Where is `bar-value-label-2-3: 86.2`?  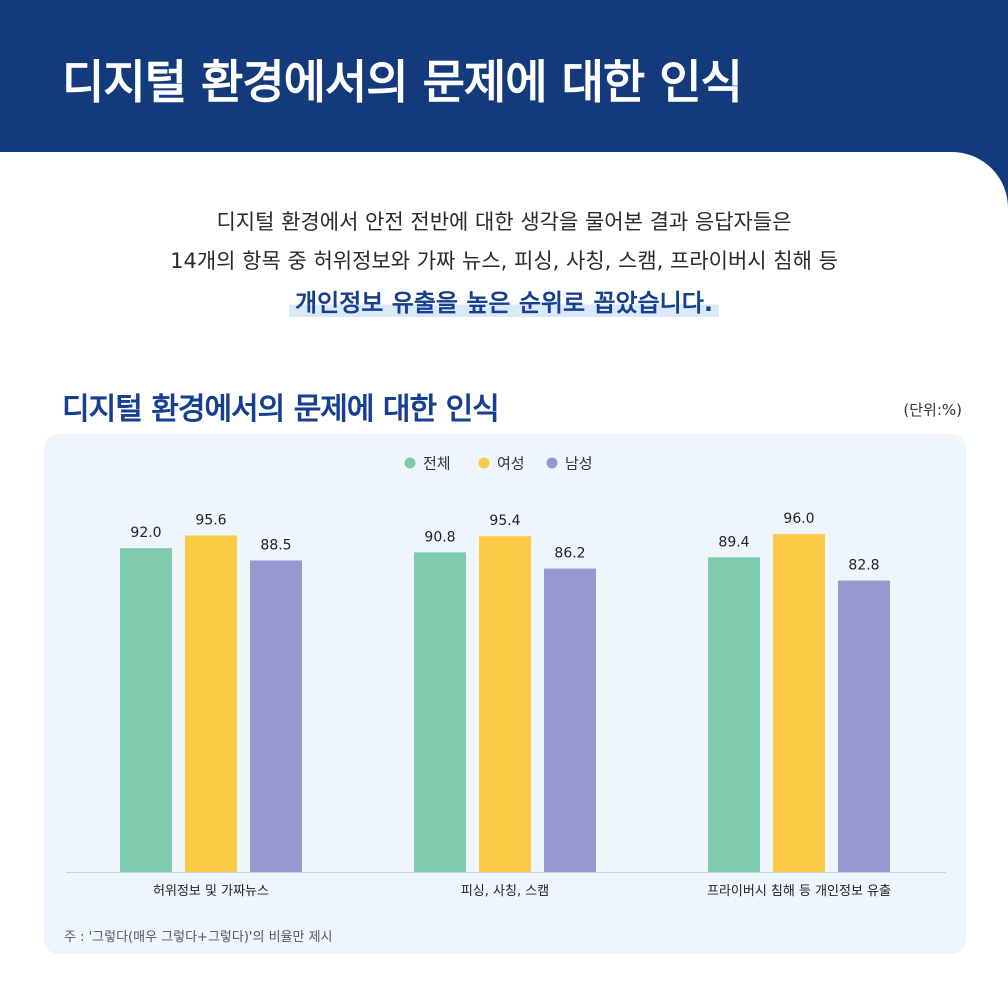
bar-value-label-2-3: 86.2 is located at coordinates (569, 554).